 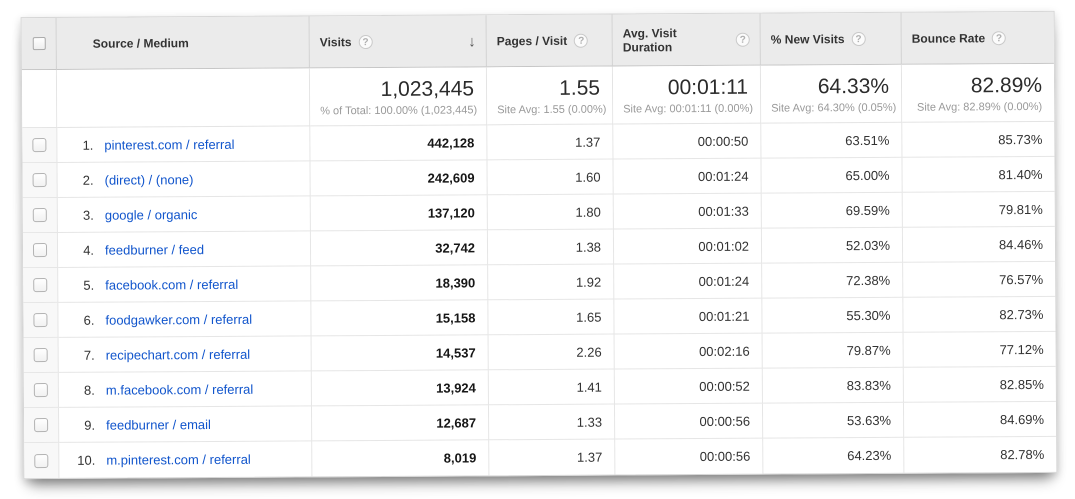 I want to click on visits-value: 8,019, so click(x=401, y=458).